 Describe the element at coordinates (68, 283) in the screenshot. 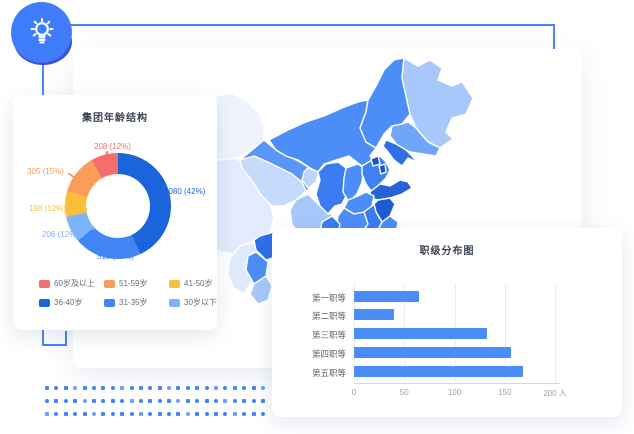

I see `legend-item: 60岁及以上` at that location.